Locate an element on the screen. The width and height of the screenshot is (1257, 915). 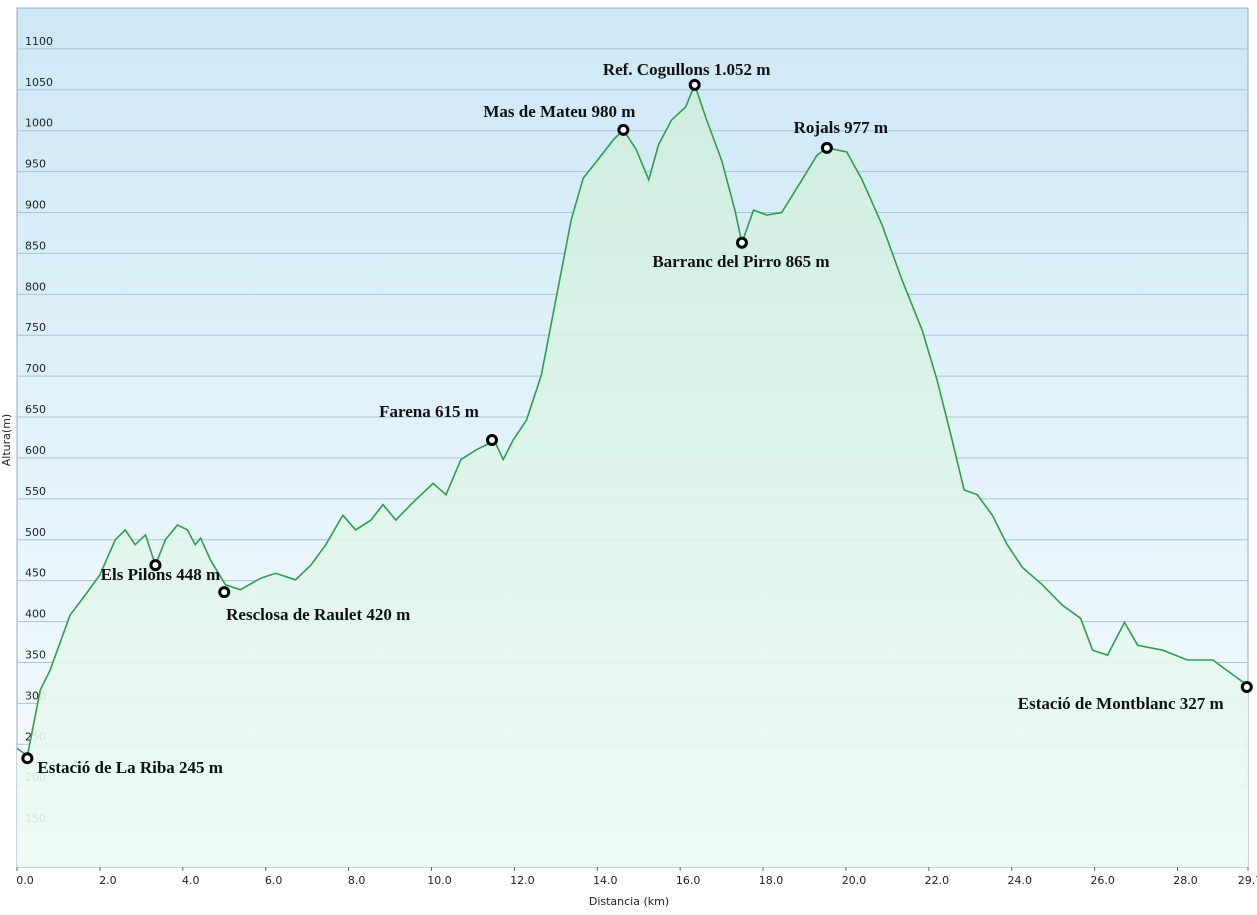
y-tick-label: 1050 is located at coordinates (39, 82).